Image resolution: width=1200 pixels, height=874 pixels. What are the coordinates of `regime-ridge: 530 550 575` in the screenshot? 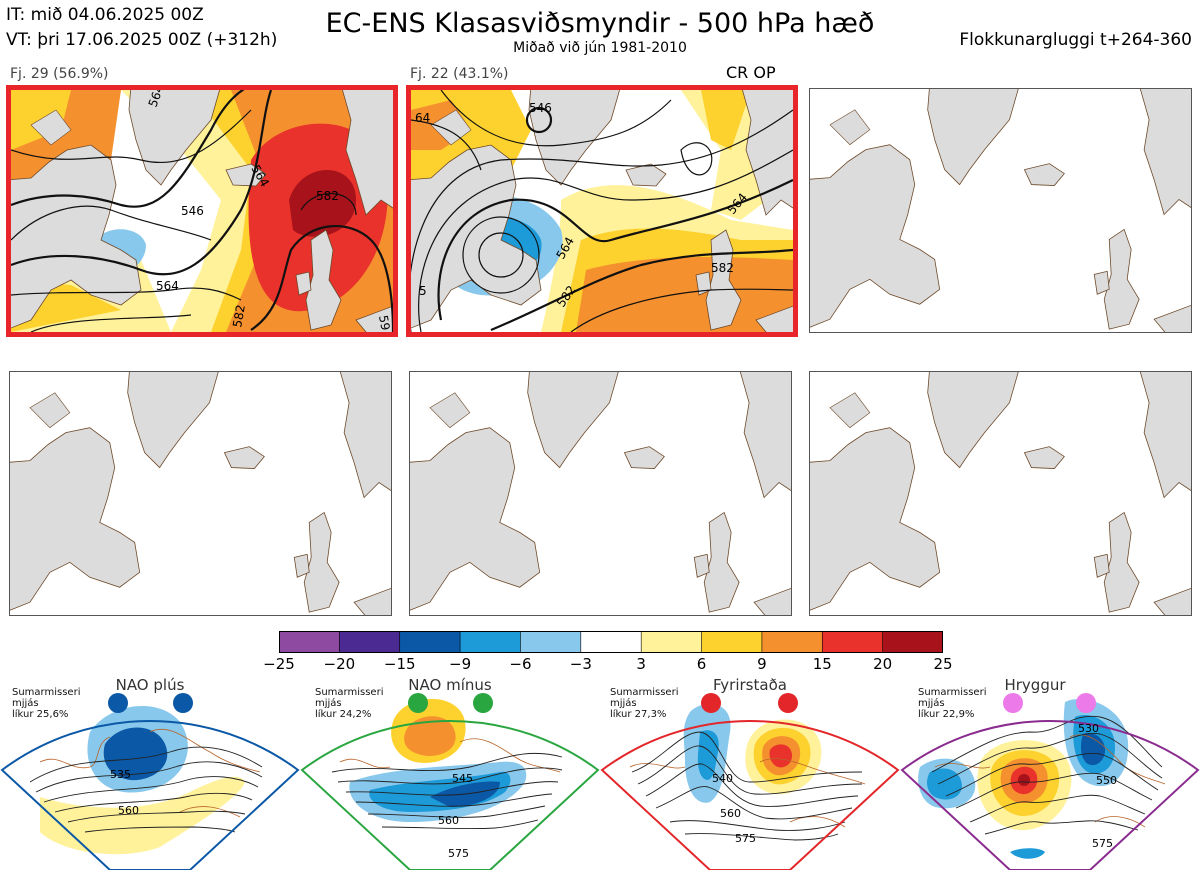 It's located at (1050, 771).